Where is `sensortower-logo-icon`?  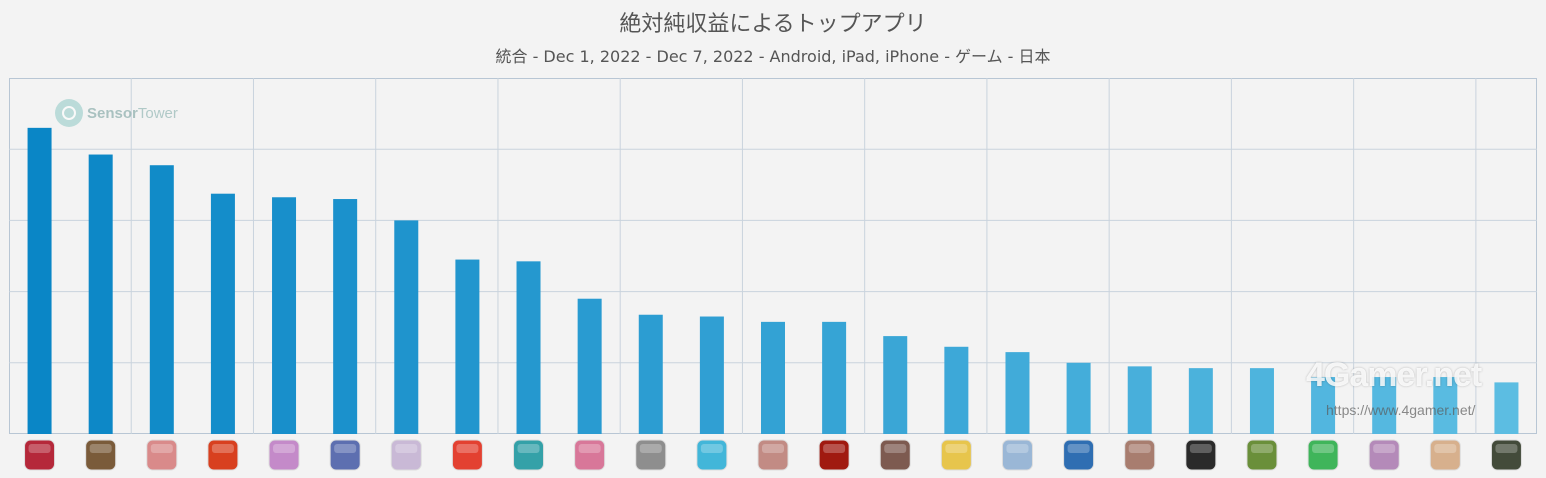 sensortower-logo-icon is located at coordinates (69, 113).